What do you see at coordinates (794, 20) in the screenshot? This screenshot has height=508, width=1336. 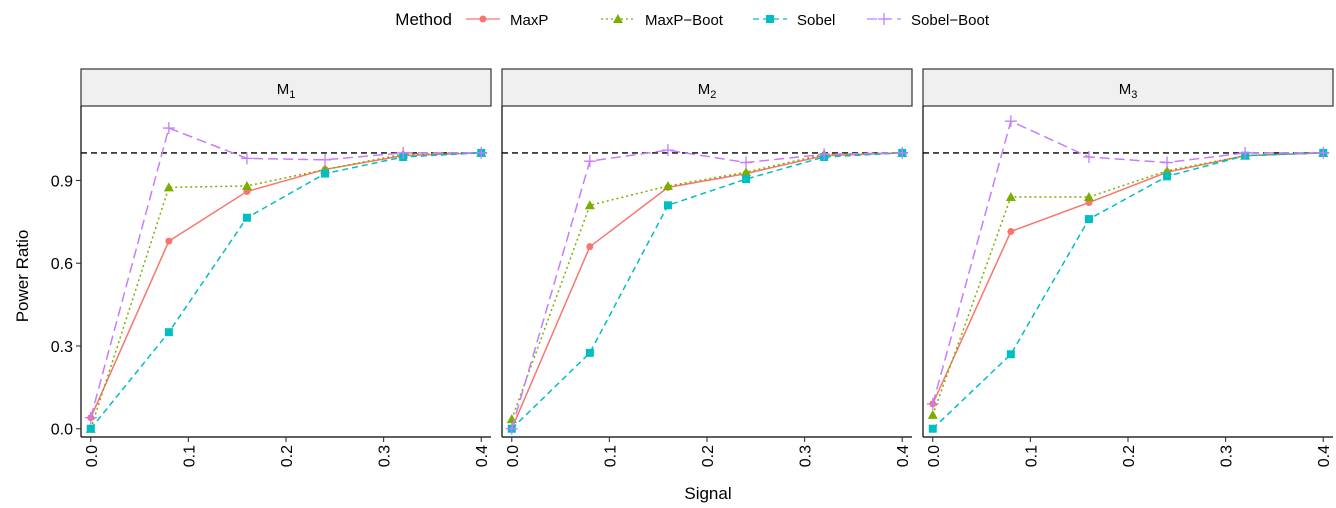 I see `legend-item: Sobel` at bounding box center [794, 20].